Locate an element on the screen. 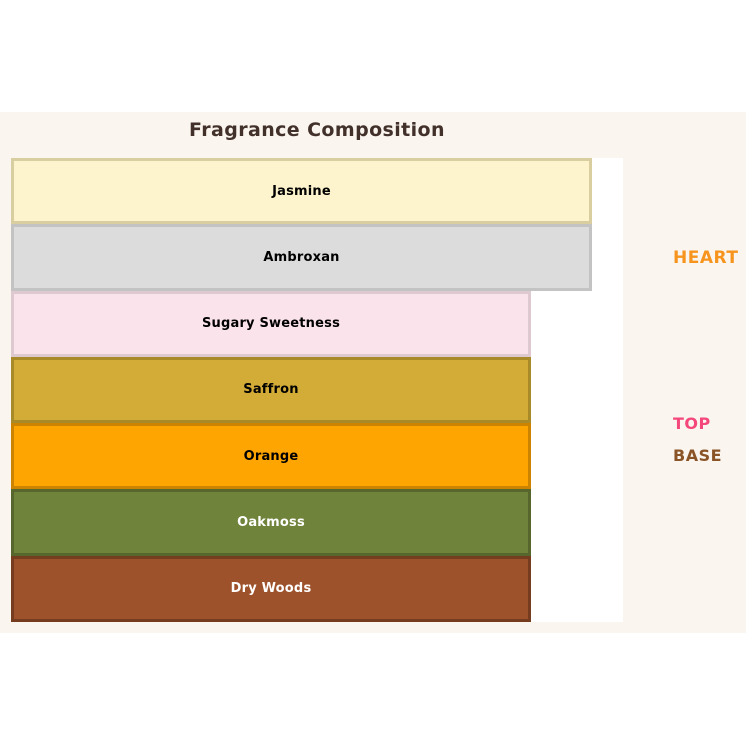 This screenshot has height=746, width=746. bar-orange: Orange is located at coordinates (271, 456).